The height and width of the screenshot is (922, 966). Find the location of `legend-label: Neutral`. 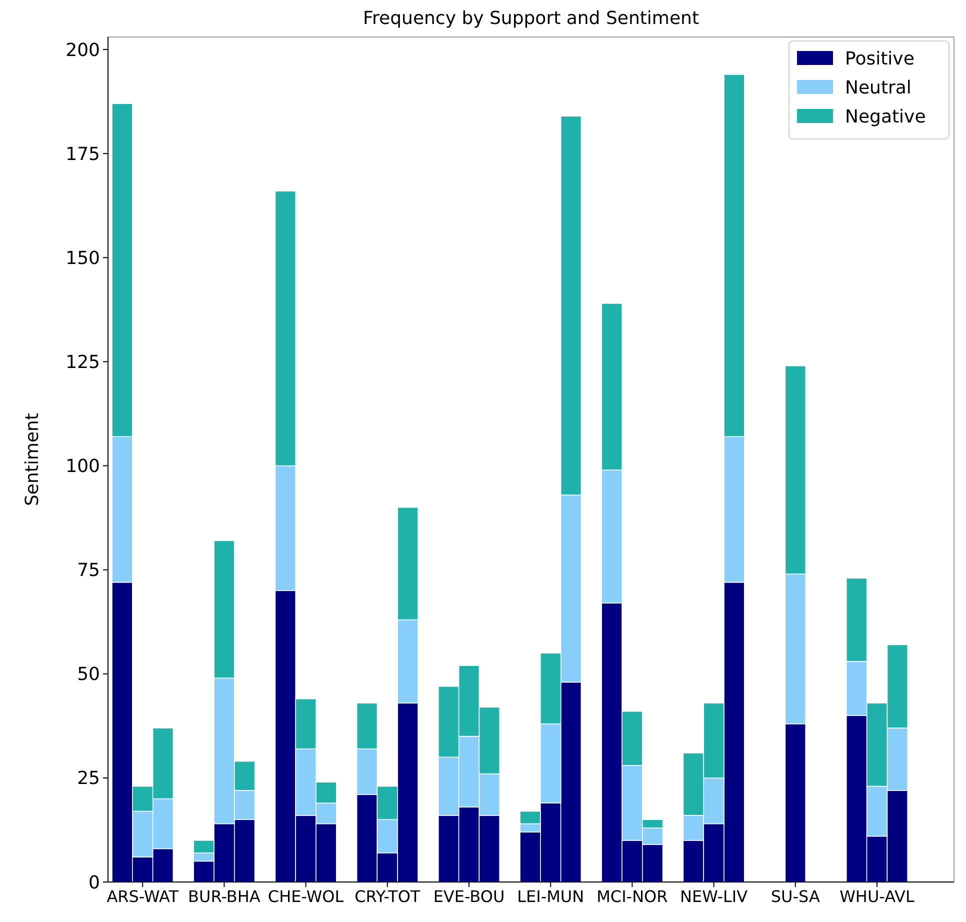

legend-label: Neutral is located at coordinates (878, 87).